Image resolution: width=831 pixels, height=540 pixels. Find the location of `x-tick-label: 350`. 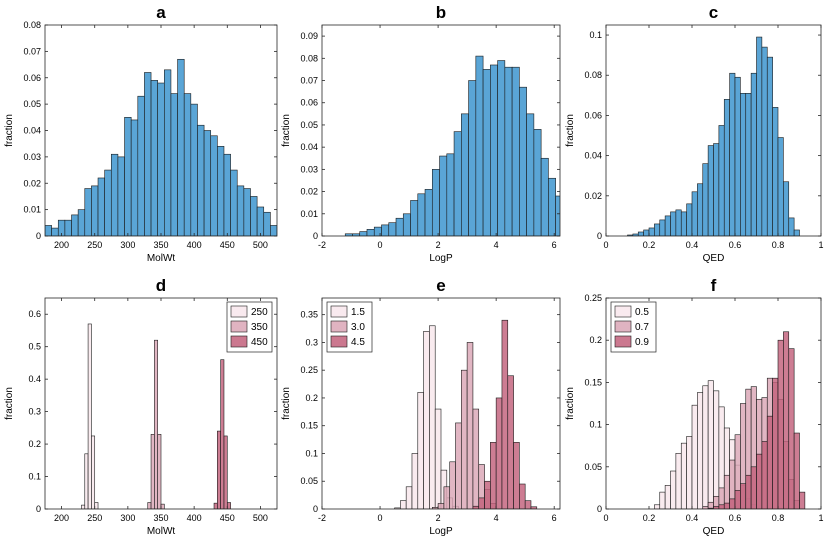

x-tick-label: 350 is located at coordinates (160, 245).